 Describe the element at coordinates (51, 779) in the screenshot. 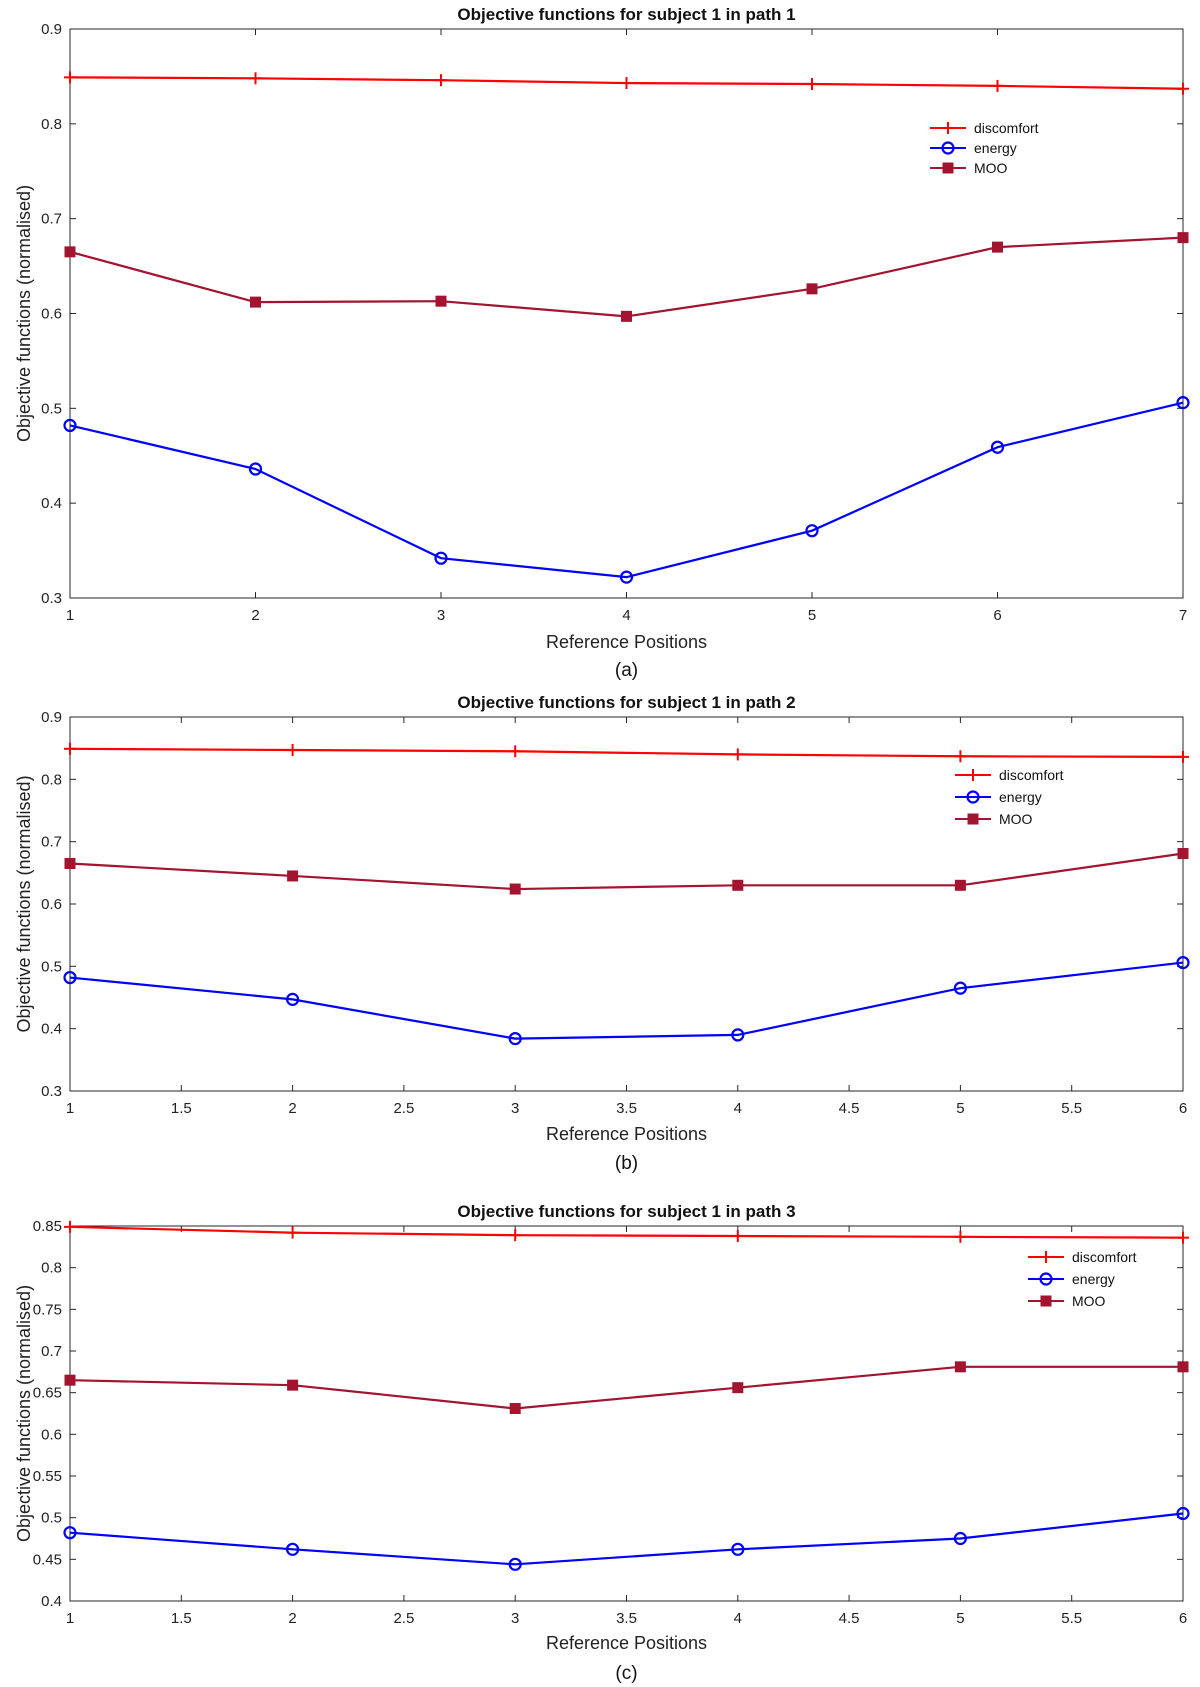

I see `y-tick-label: 0.8` at that location.